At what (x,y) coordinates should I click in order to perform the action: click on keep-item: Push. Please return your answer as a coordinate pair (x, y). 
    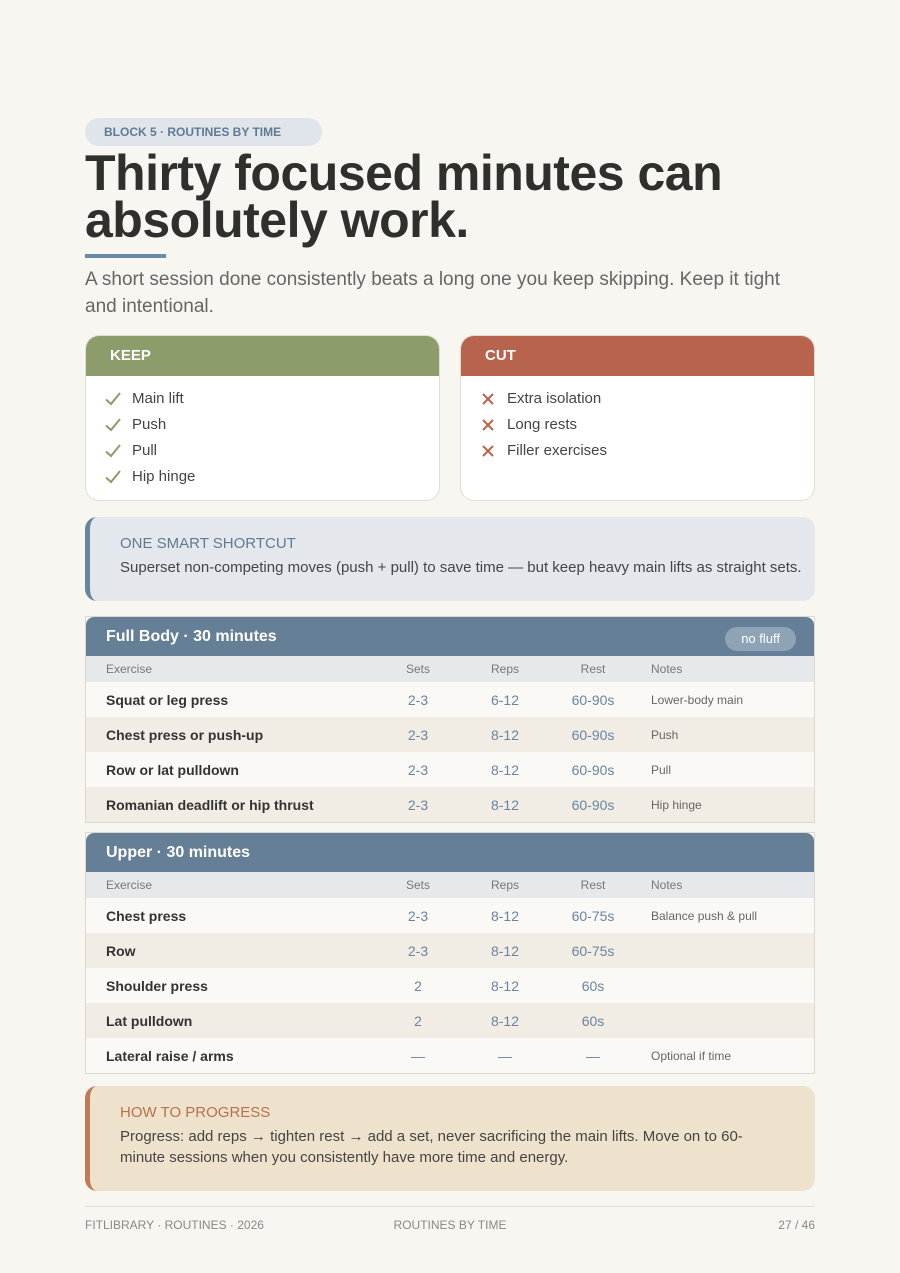
    Looking at the image, I should click on (271, 425).